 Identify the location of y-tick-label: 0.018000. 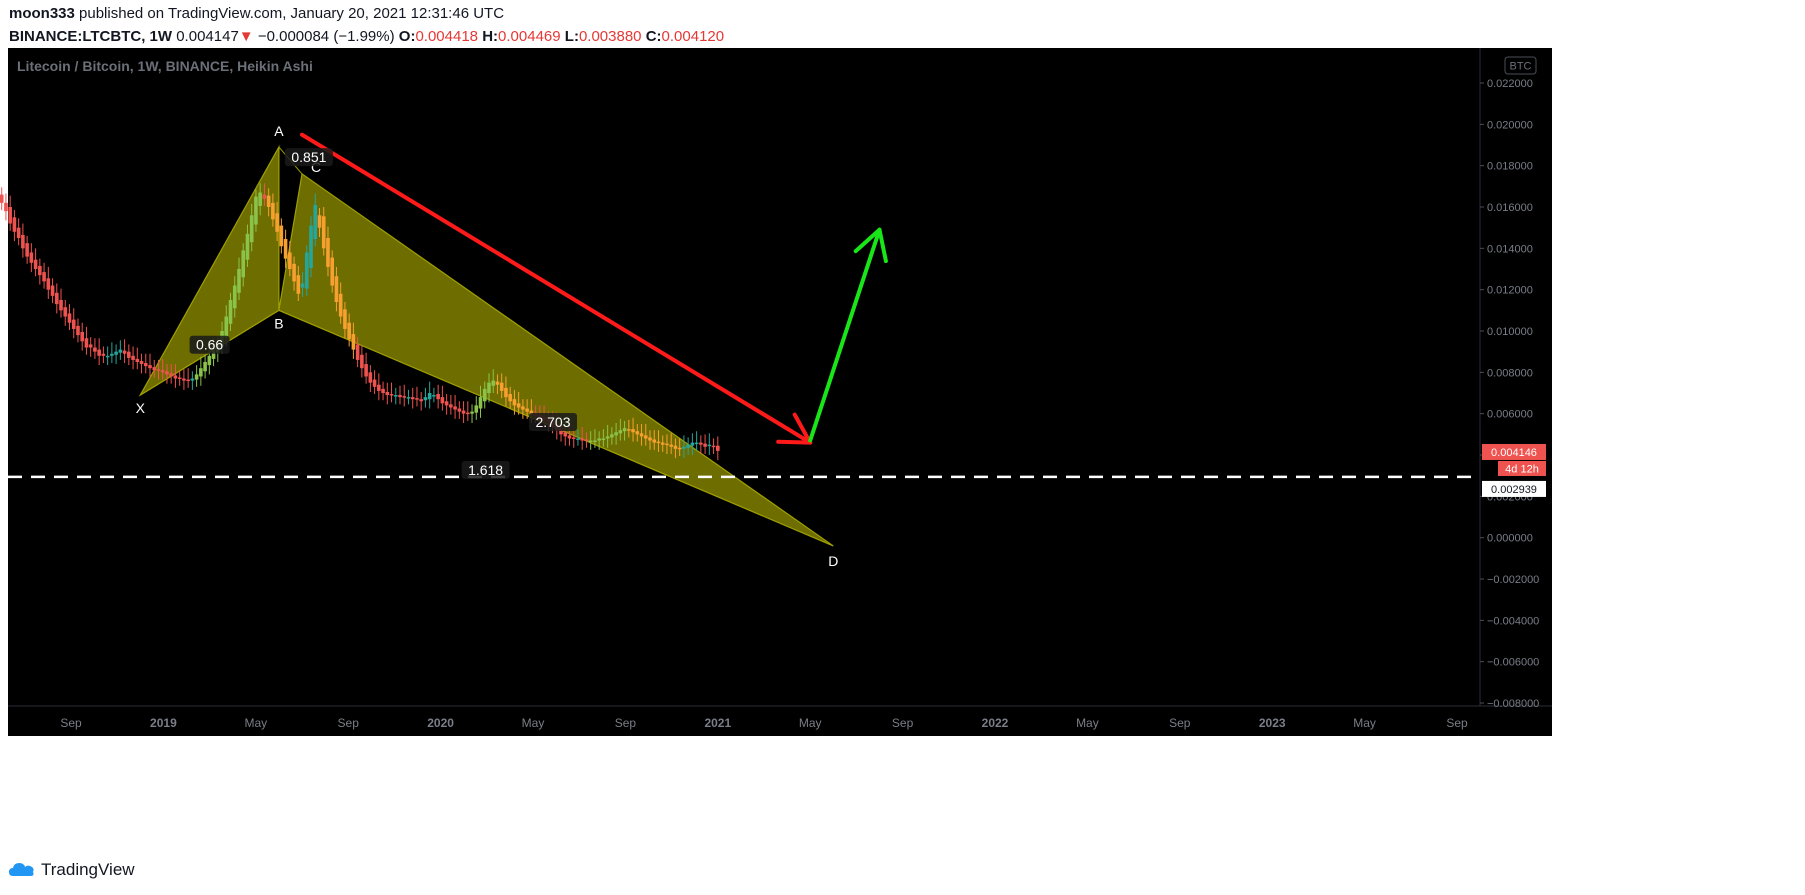
(1510, 167).